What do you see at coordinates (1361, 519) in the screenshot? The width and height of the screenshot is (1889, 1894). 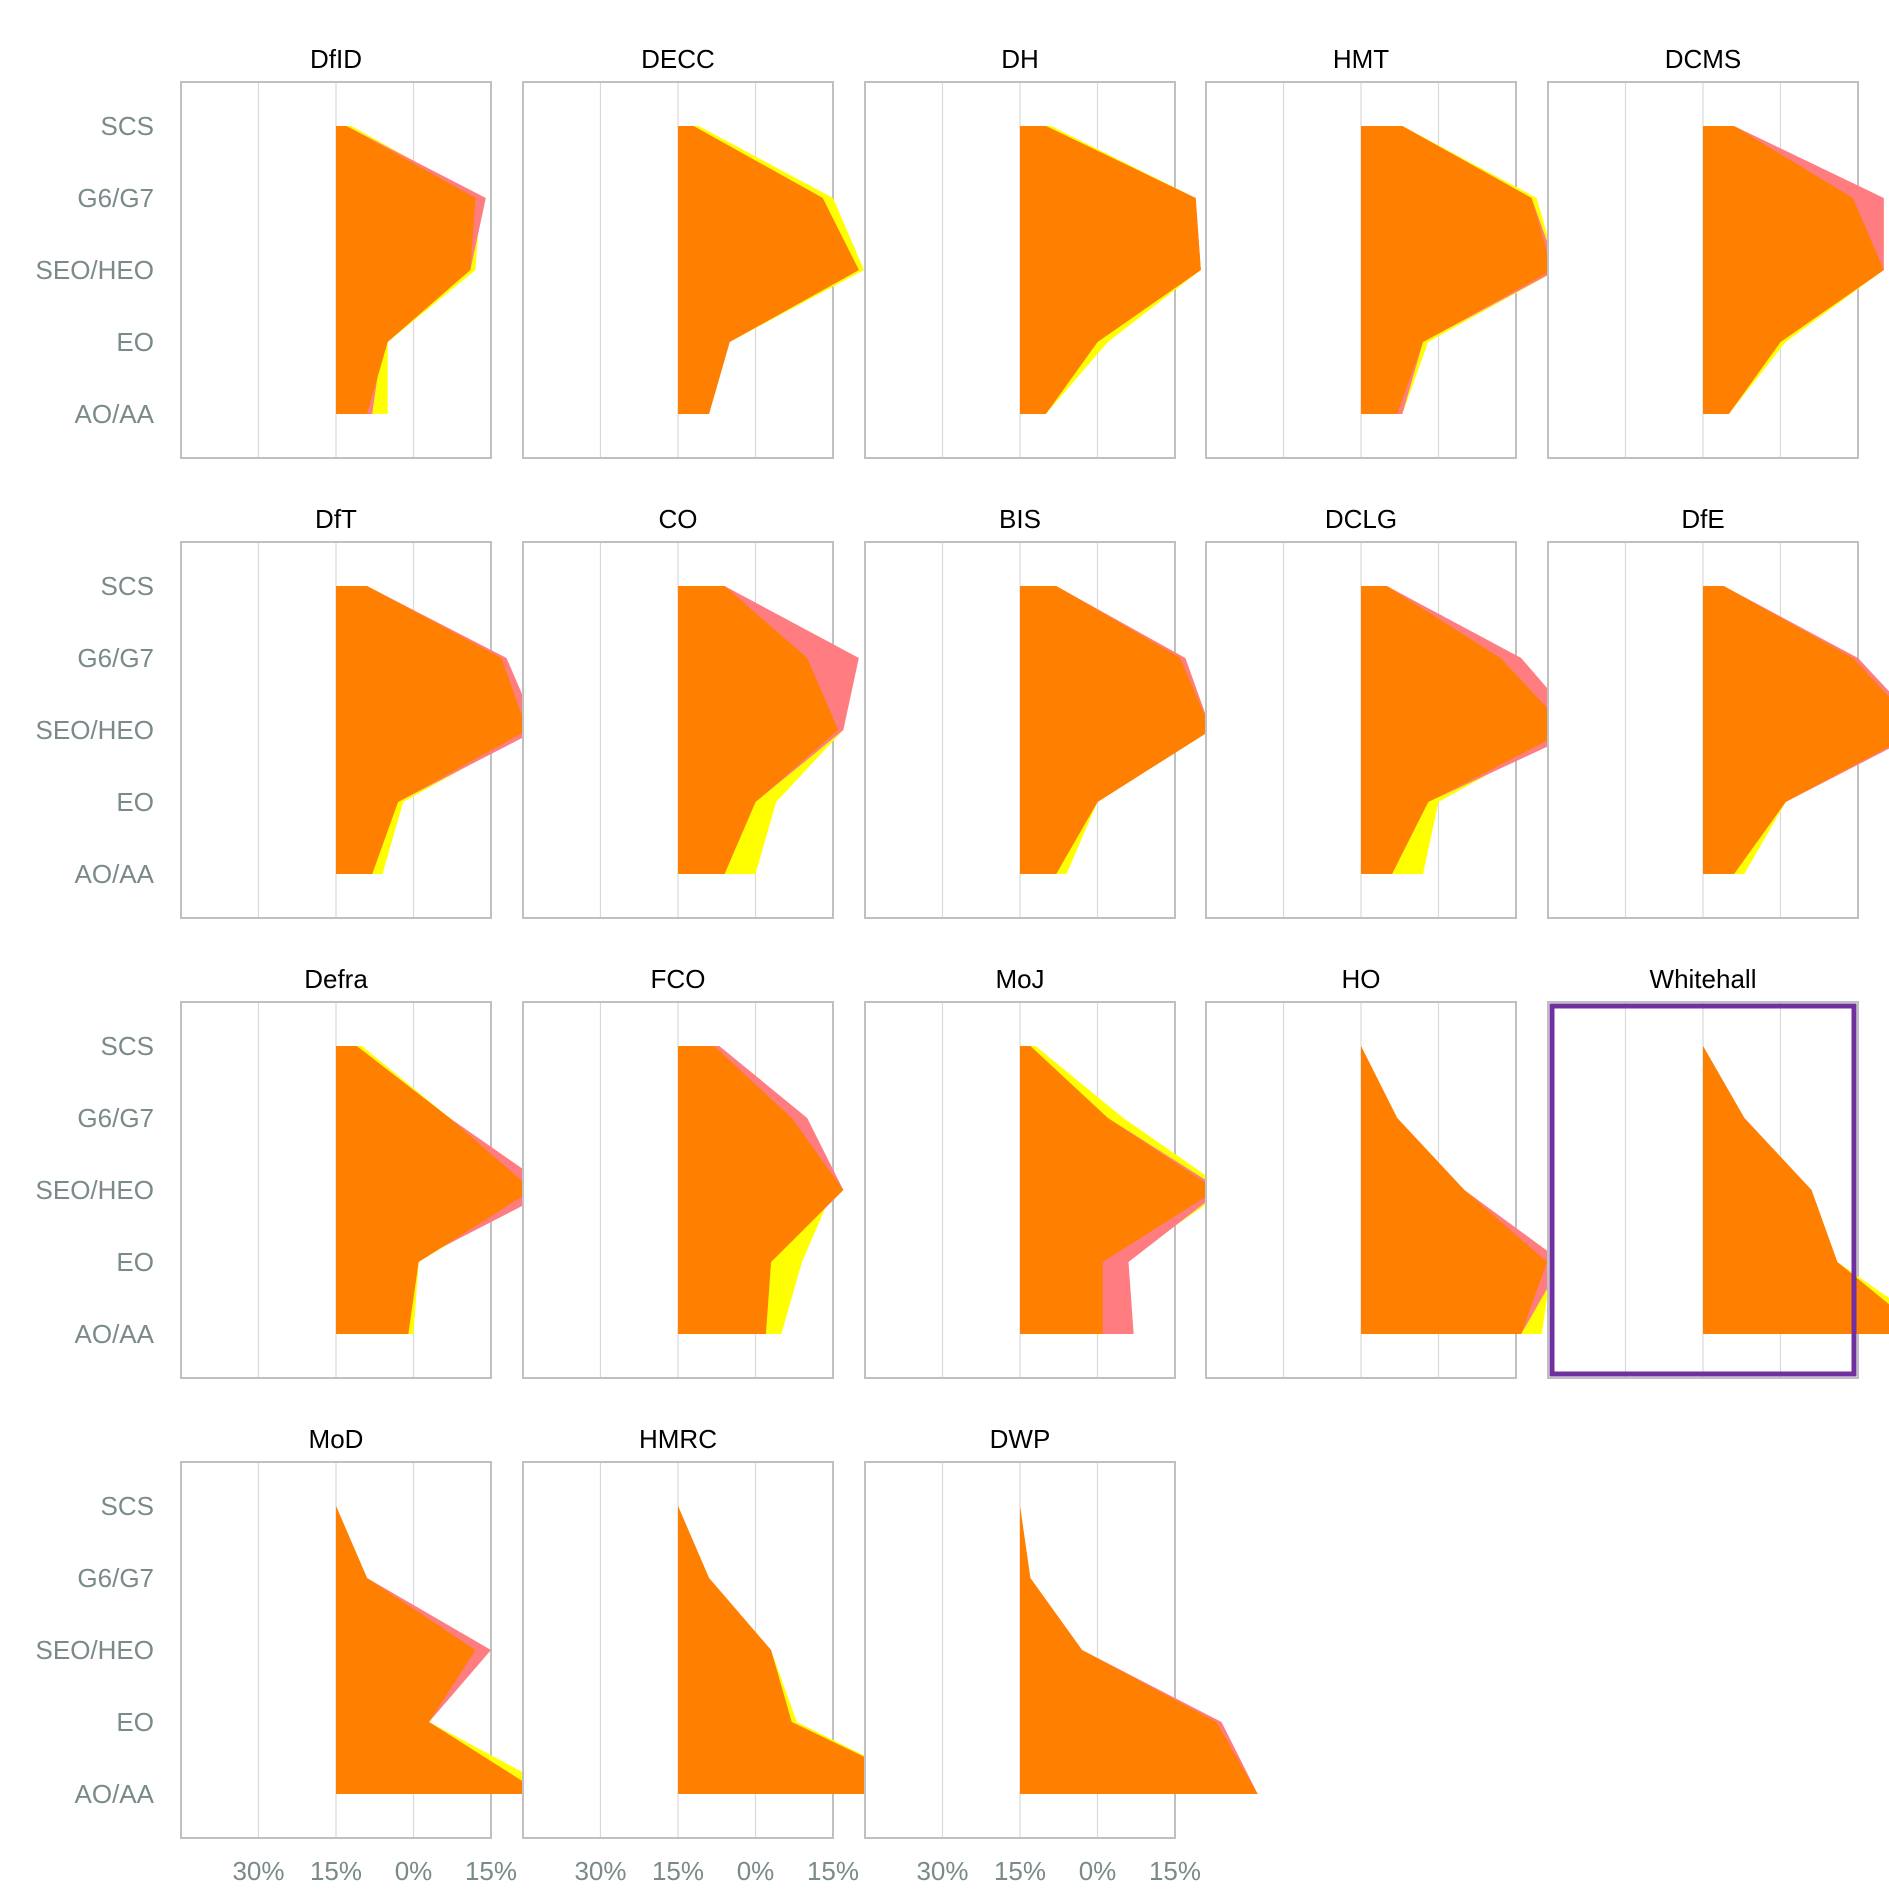 I see `panel-title: DCLG` at bounding box center [1361, 519].